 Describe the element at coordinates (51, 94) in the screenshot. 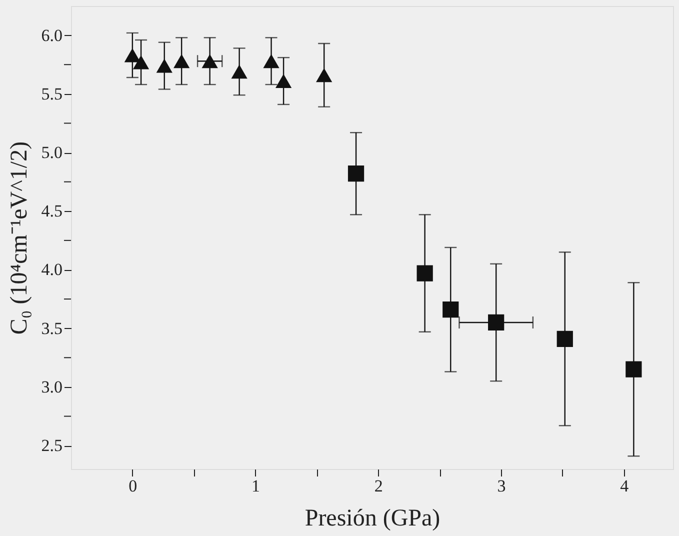

I see `y-tick-label: 5.5` at that location.